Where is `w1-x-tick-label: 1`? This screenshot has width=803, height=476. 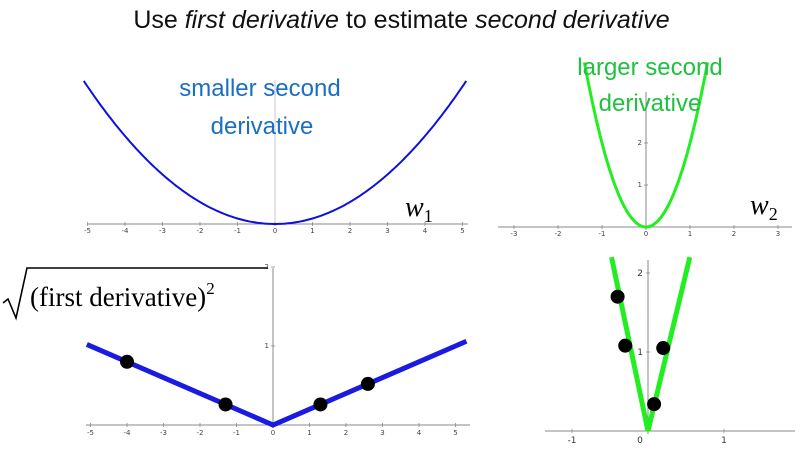
w1-x-tick-label: 1 is located at coordinates (312, 231).